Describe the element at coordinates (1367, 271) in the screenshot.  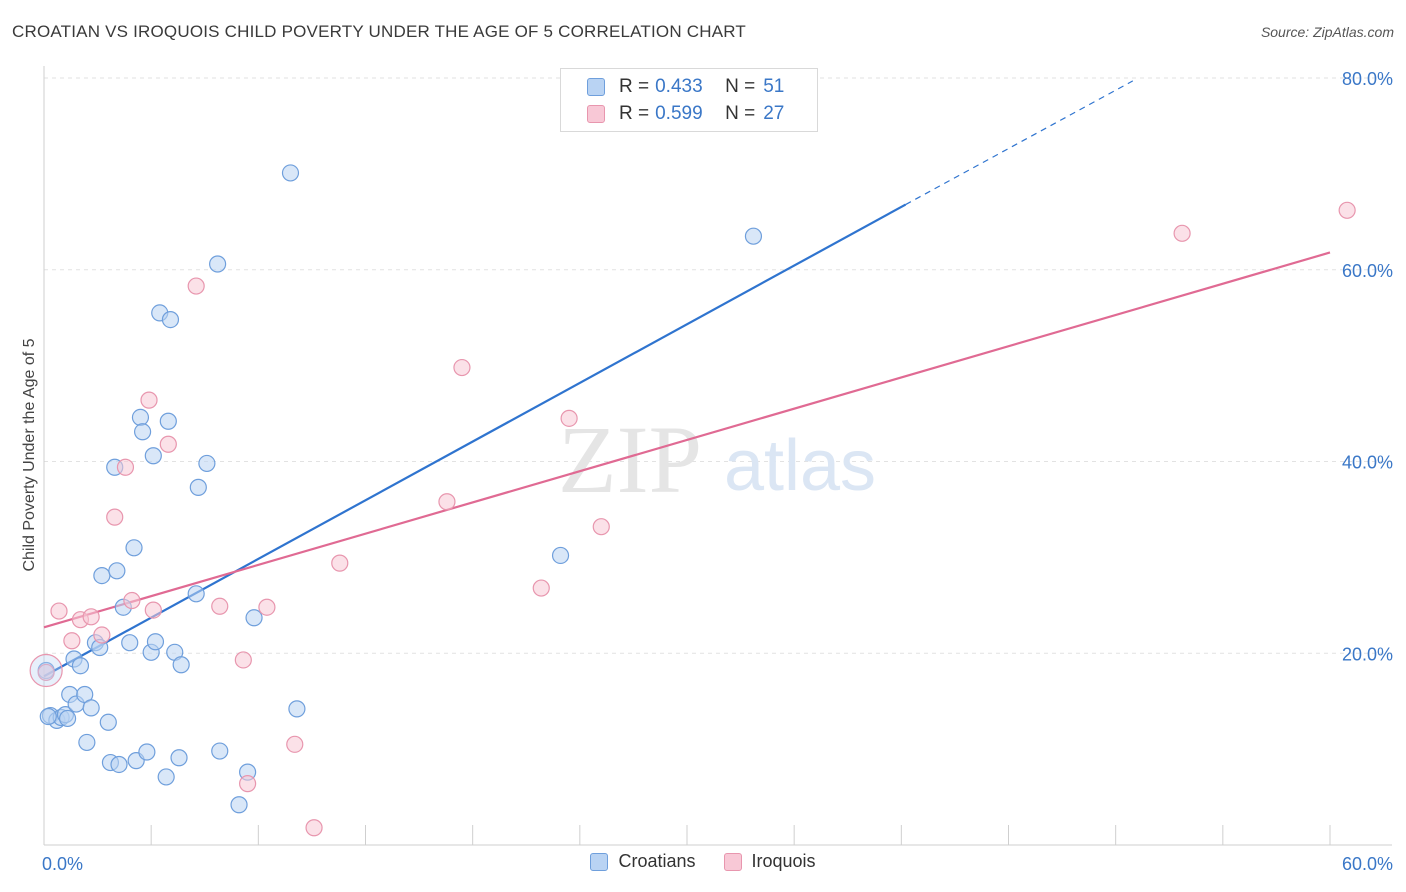
I see `y-tick-label: 60.0%` at that location.